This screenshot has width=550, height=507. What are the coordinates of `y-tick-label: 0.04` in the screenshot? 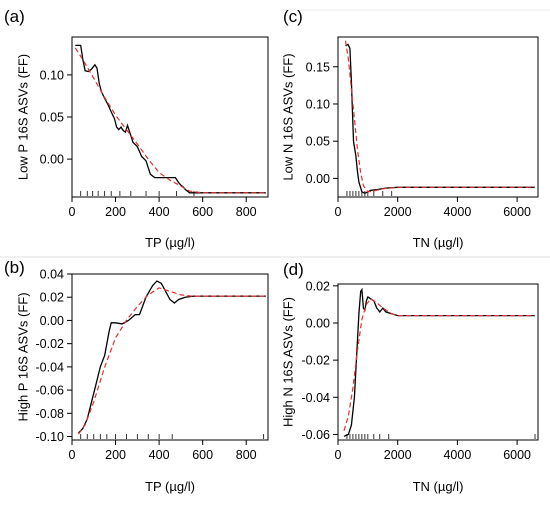 It's located at (52, 275).